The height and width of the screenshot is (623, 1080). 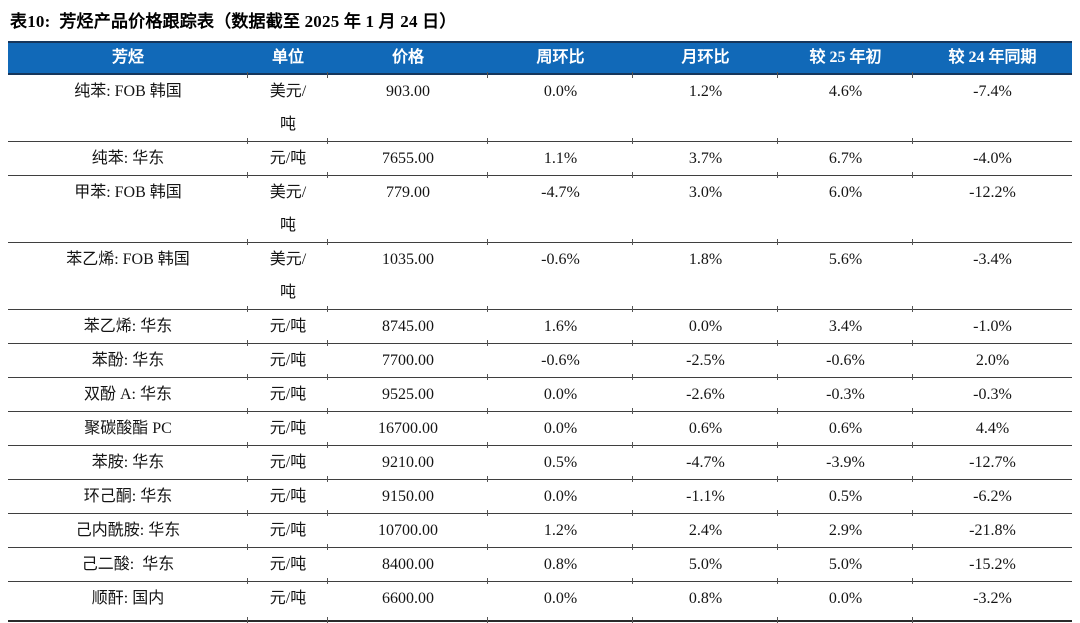 What do you see at coordinates (705, 395) in the screenshot?
I see `mom-cell: -2.6%` at bounding box center [705, 395].